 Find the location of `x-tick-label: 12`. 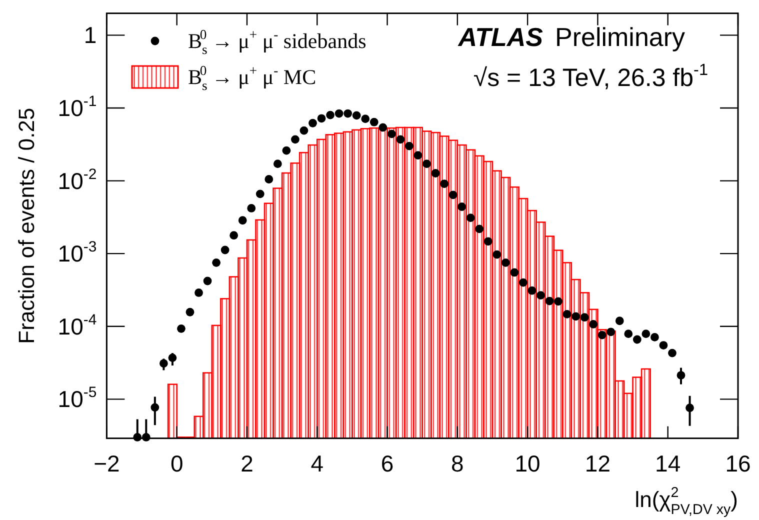

x-tick-label: 12 is located at coordinates (597, 463).